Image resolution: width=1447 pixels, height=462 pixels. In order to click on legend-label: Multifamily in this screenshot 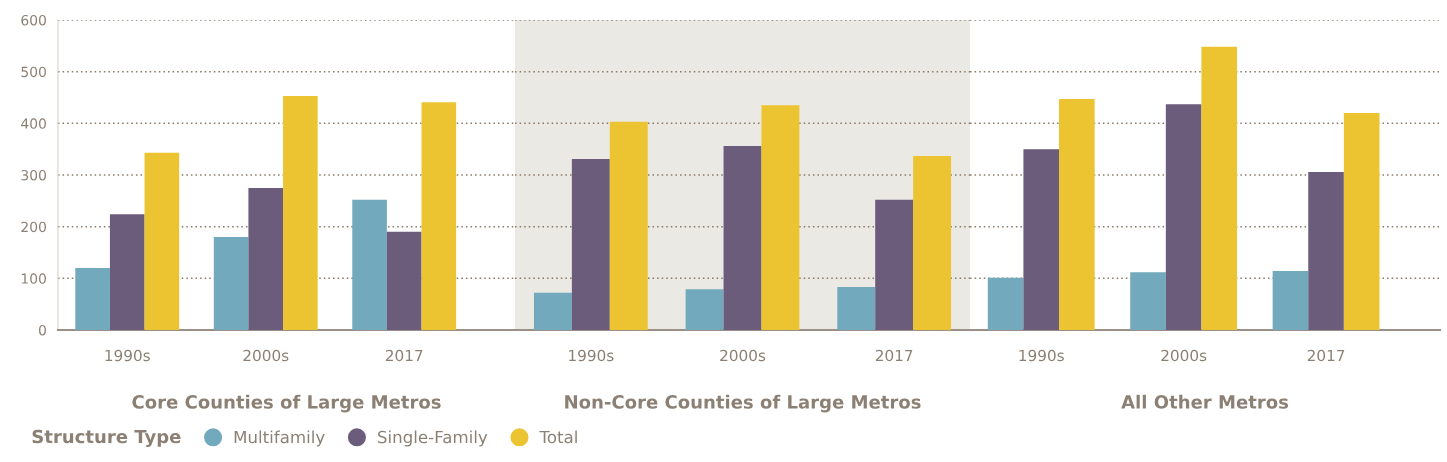, I will do `click(279, 438)`.